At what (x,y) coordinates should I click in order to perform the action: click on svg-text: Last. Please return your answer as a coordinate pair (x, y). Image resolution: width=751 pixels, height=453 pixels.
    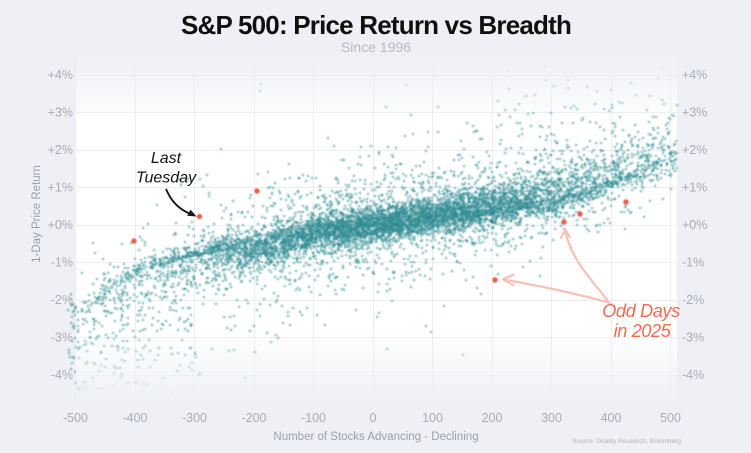
    Looking at the image, I should click on (166, 158).